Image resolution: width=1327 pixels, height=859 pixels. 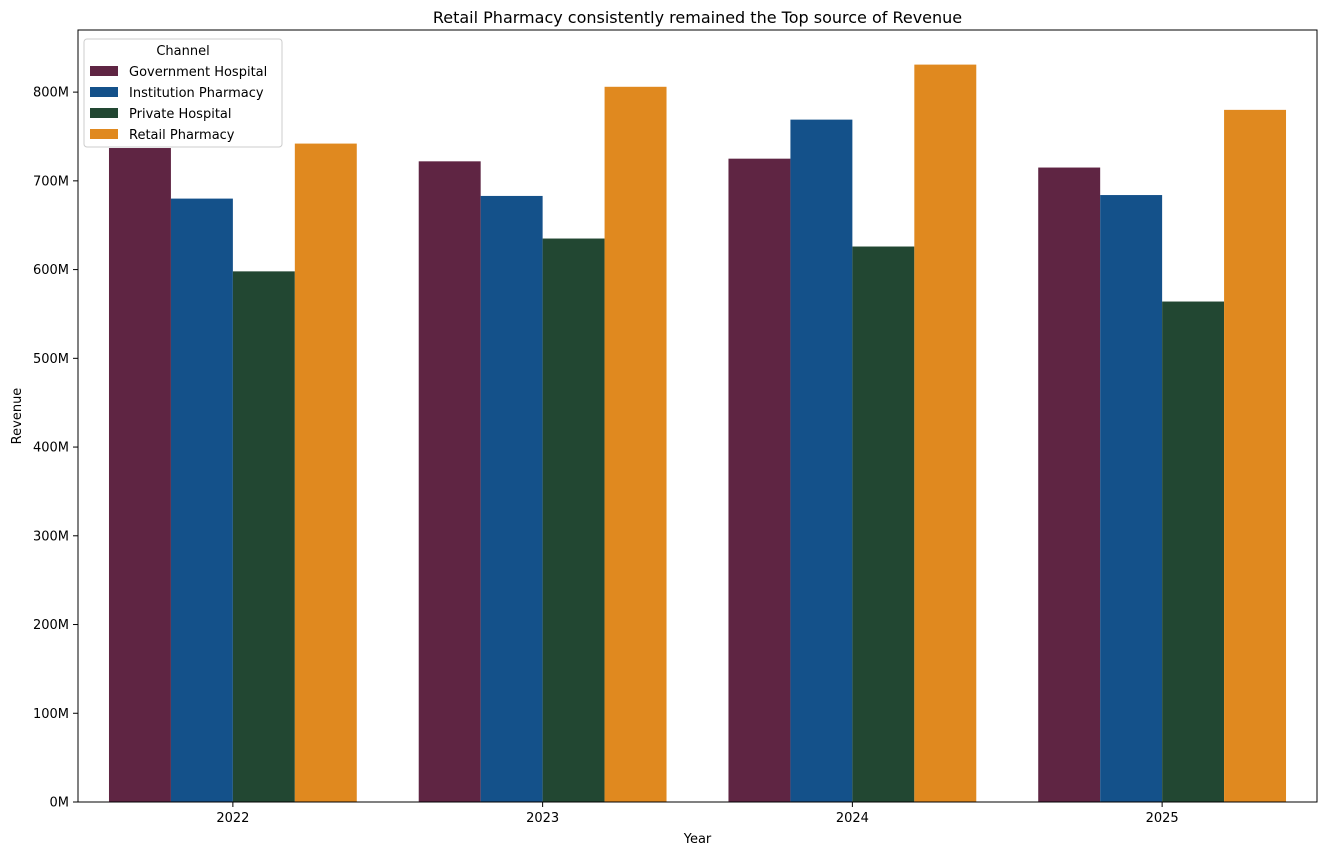 I want to click on y-tick-label: 800M, so click(x=51, y=93).